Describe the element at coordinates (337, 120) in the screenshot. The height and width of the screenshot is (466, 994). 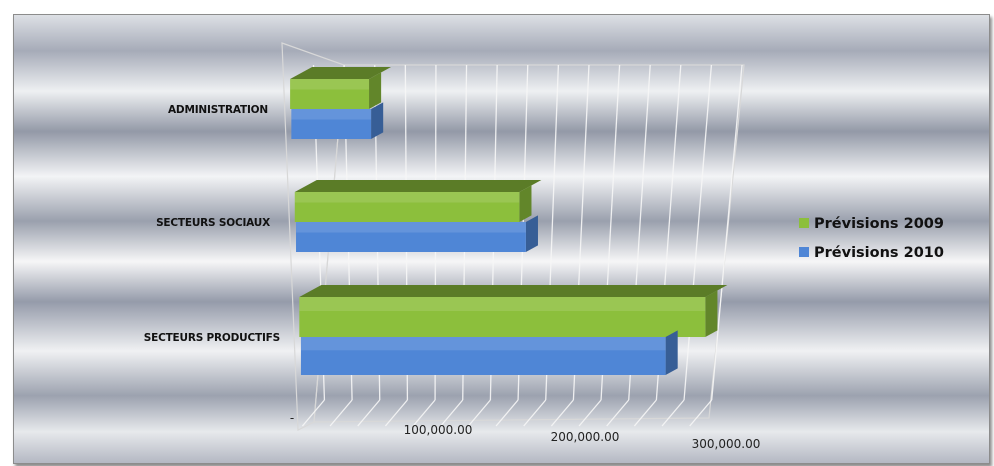
I see `bar-2010-administration` at that location.